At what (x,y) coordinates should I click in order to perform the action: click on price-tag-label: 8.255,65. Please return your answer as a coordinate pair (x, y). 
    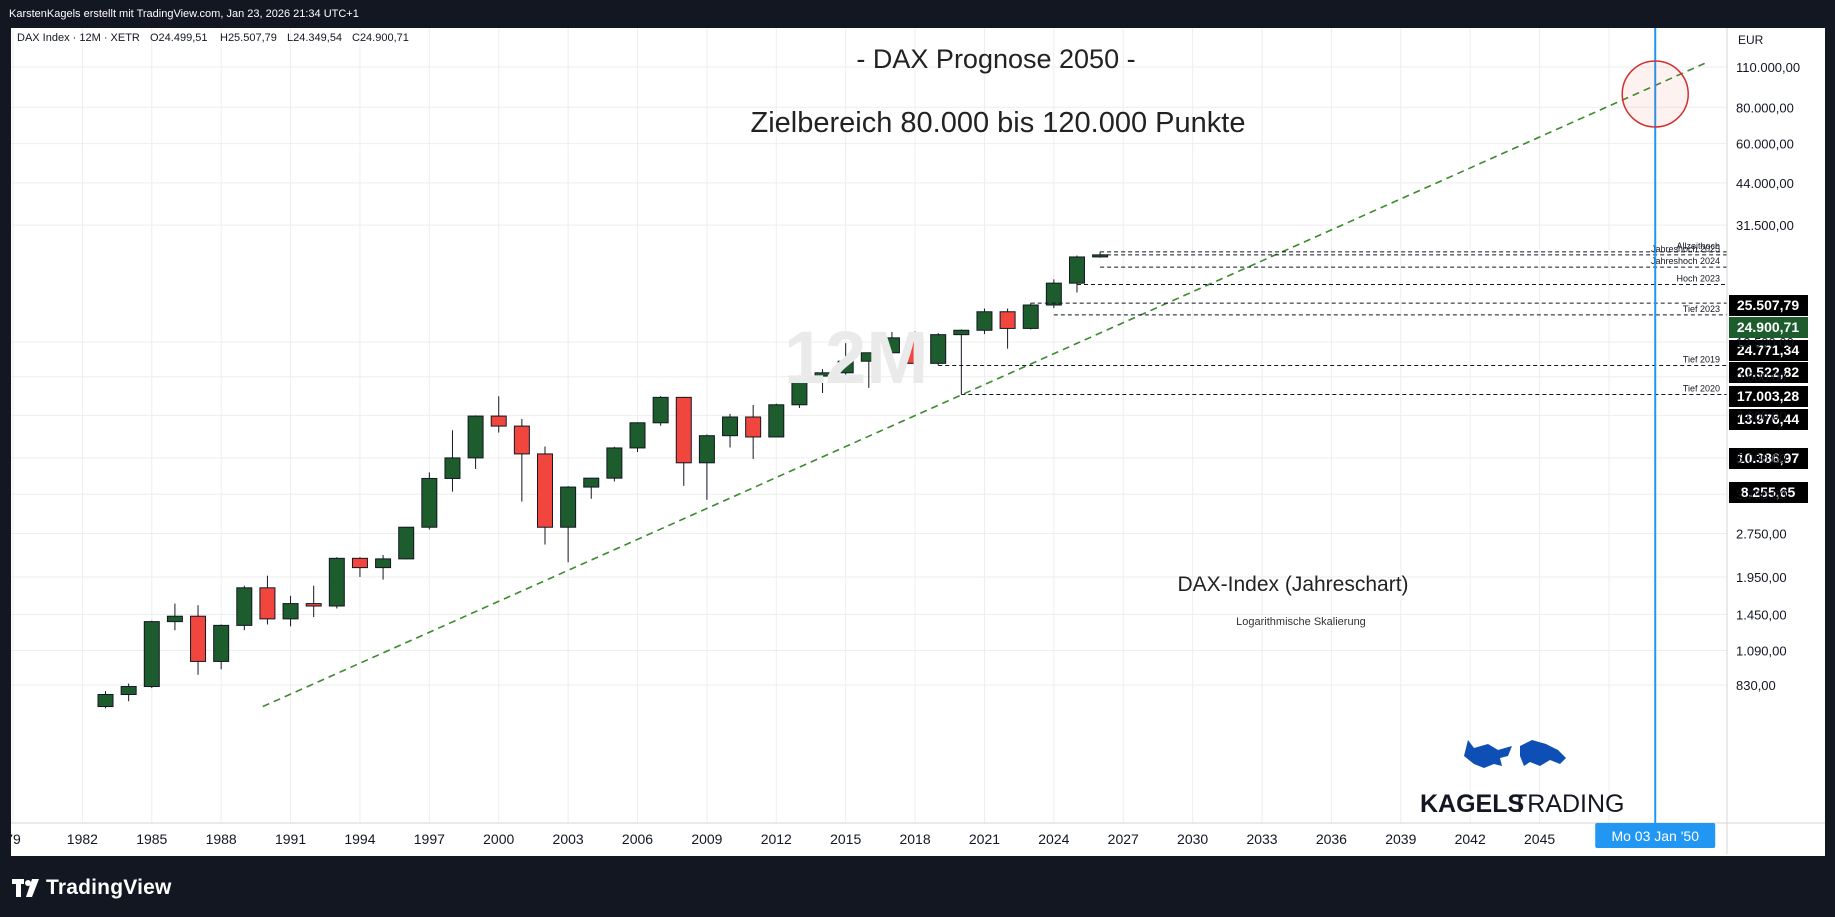
    Looking at the image, I should click on (1768, 492).